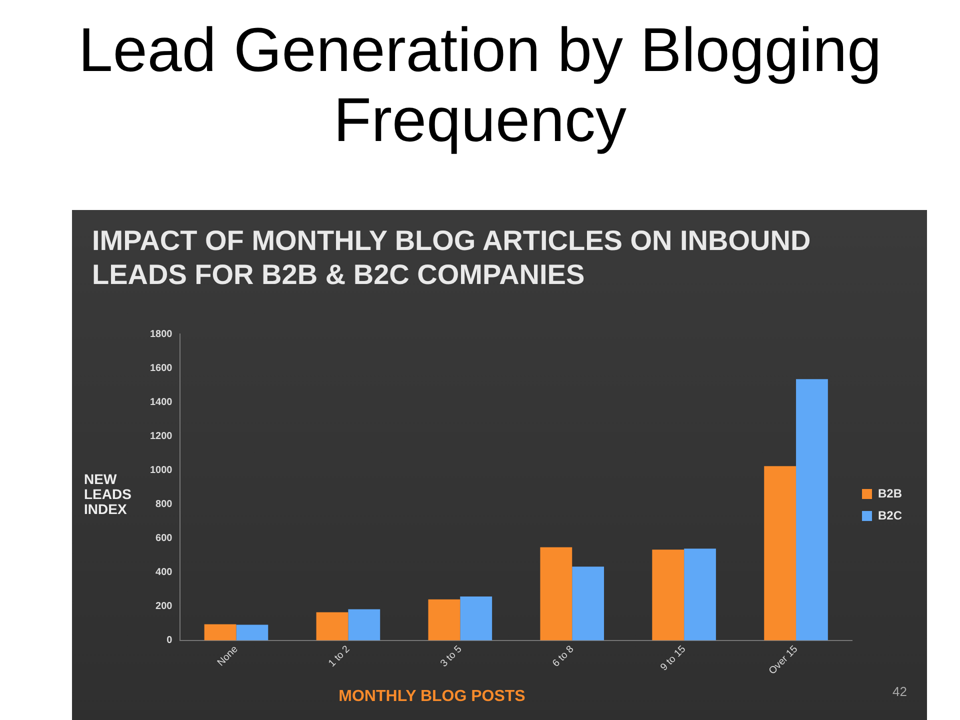  I want to click on y-tick-label: 1000, so click(161, 470).